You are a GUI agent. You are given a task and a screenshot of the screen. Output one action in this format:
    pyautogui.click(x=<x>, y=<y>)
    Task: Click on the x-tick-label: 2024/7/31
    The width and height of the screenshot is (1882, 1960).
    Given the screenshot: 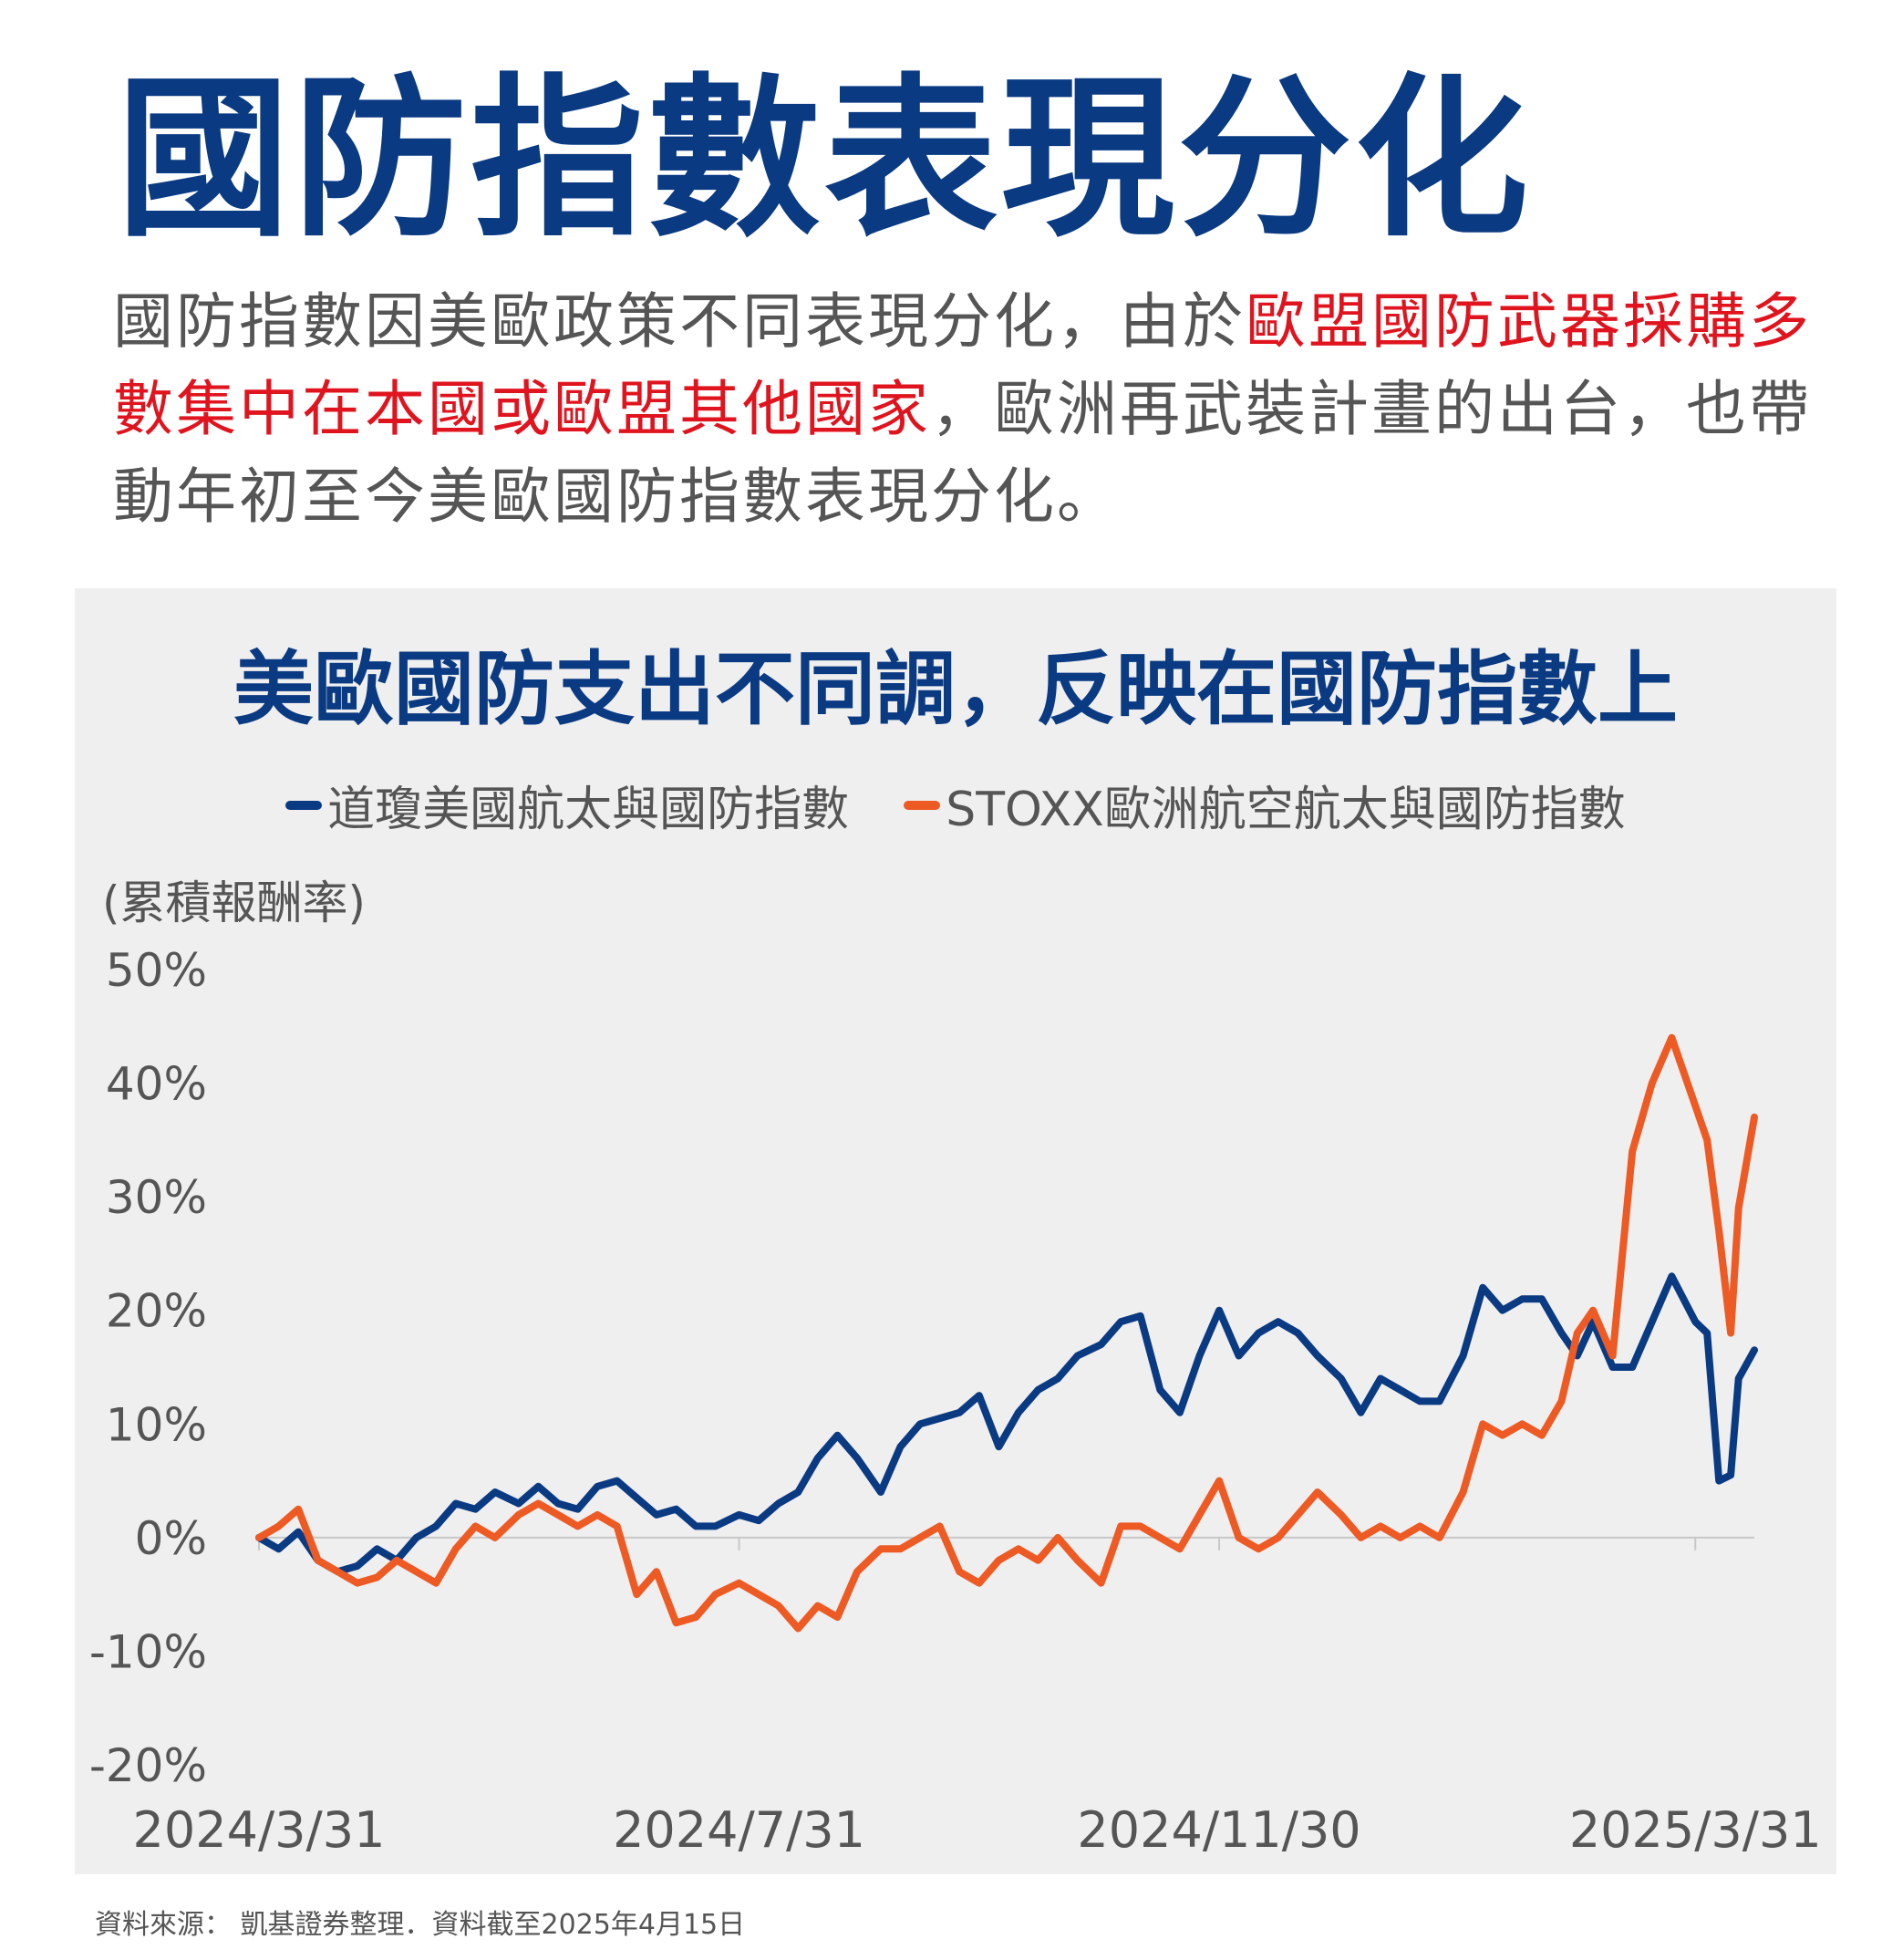 What is the action you would take?
    pyautogui.click(x=739, y=1830)
    